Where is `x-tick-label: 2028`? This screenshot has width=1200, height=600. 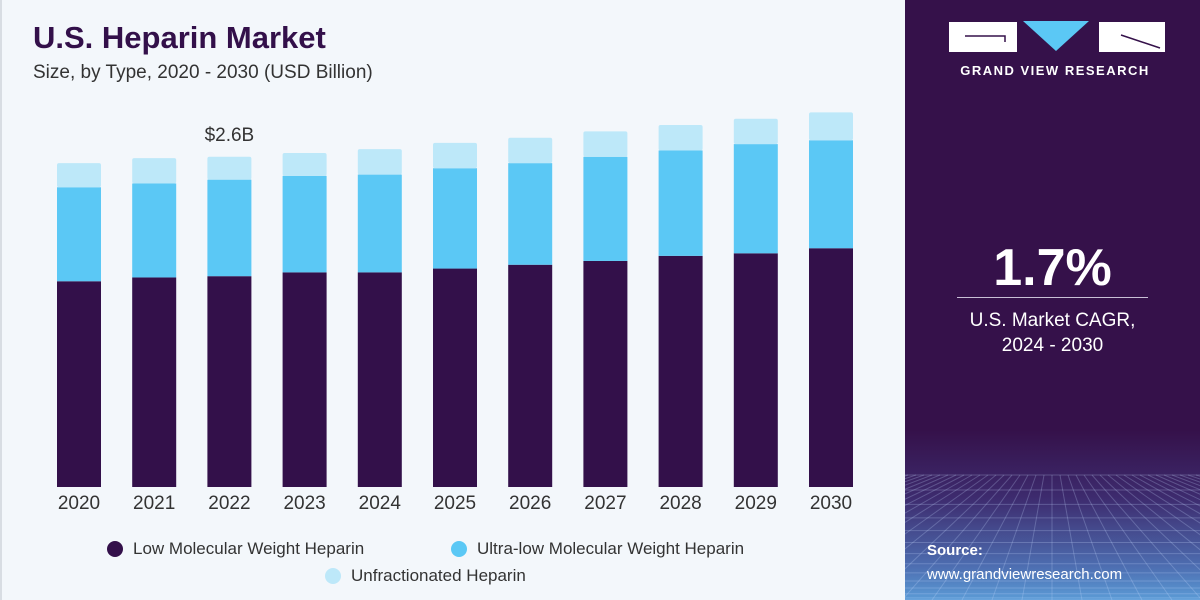 x-tick-label: 2028 is located at coordinates (680, 503).